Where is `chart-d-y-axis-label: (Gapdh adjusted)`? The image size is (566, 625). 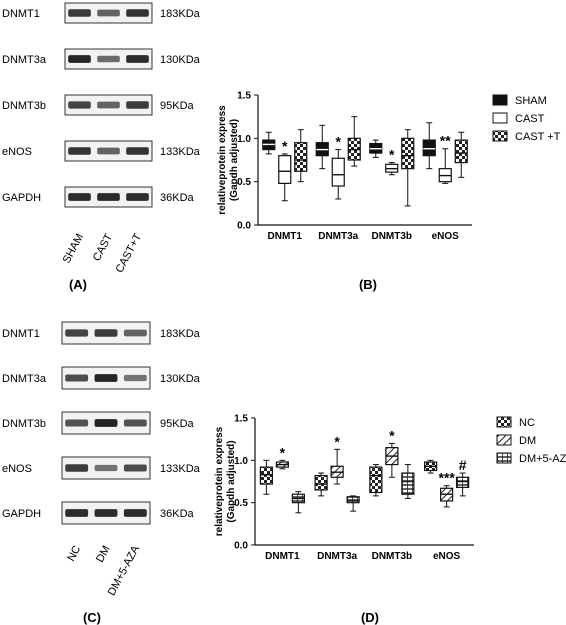 chart-d-y-axis-label: (Gapdh adjusted) is located at coordinates (231, 481).